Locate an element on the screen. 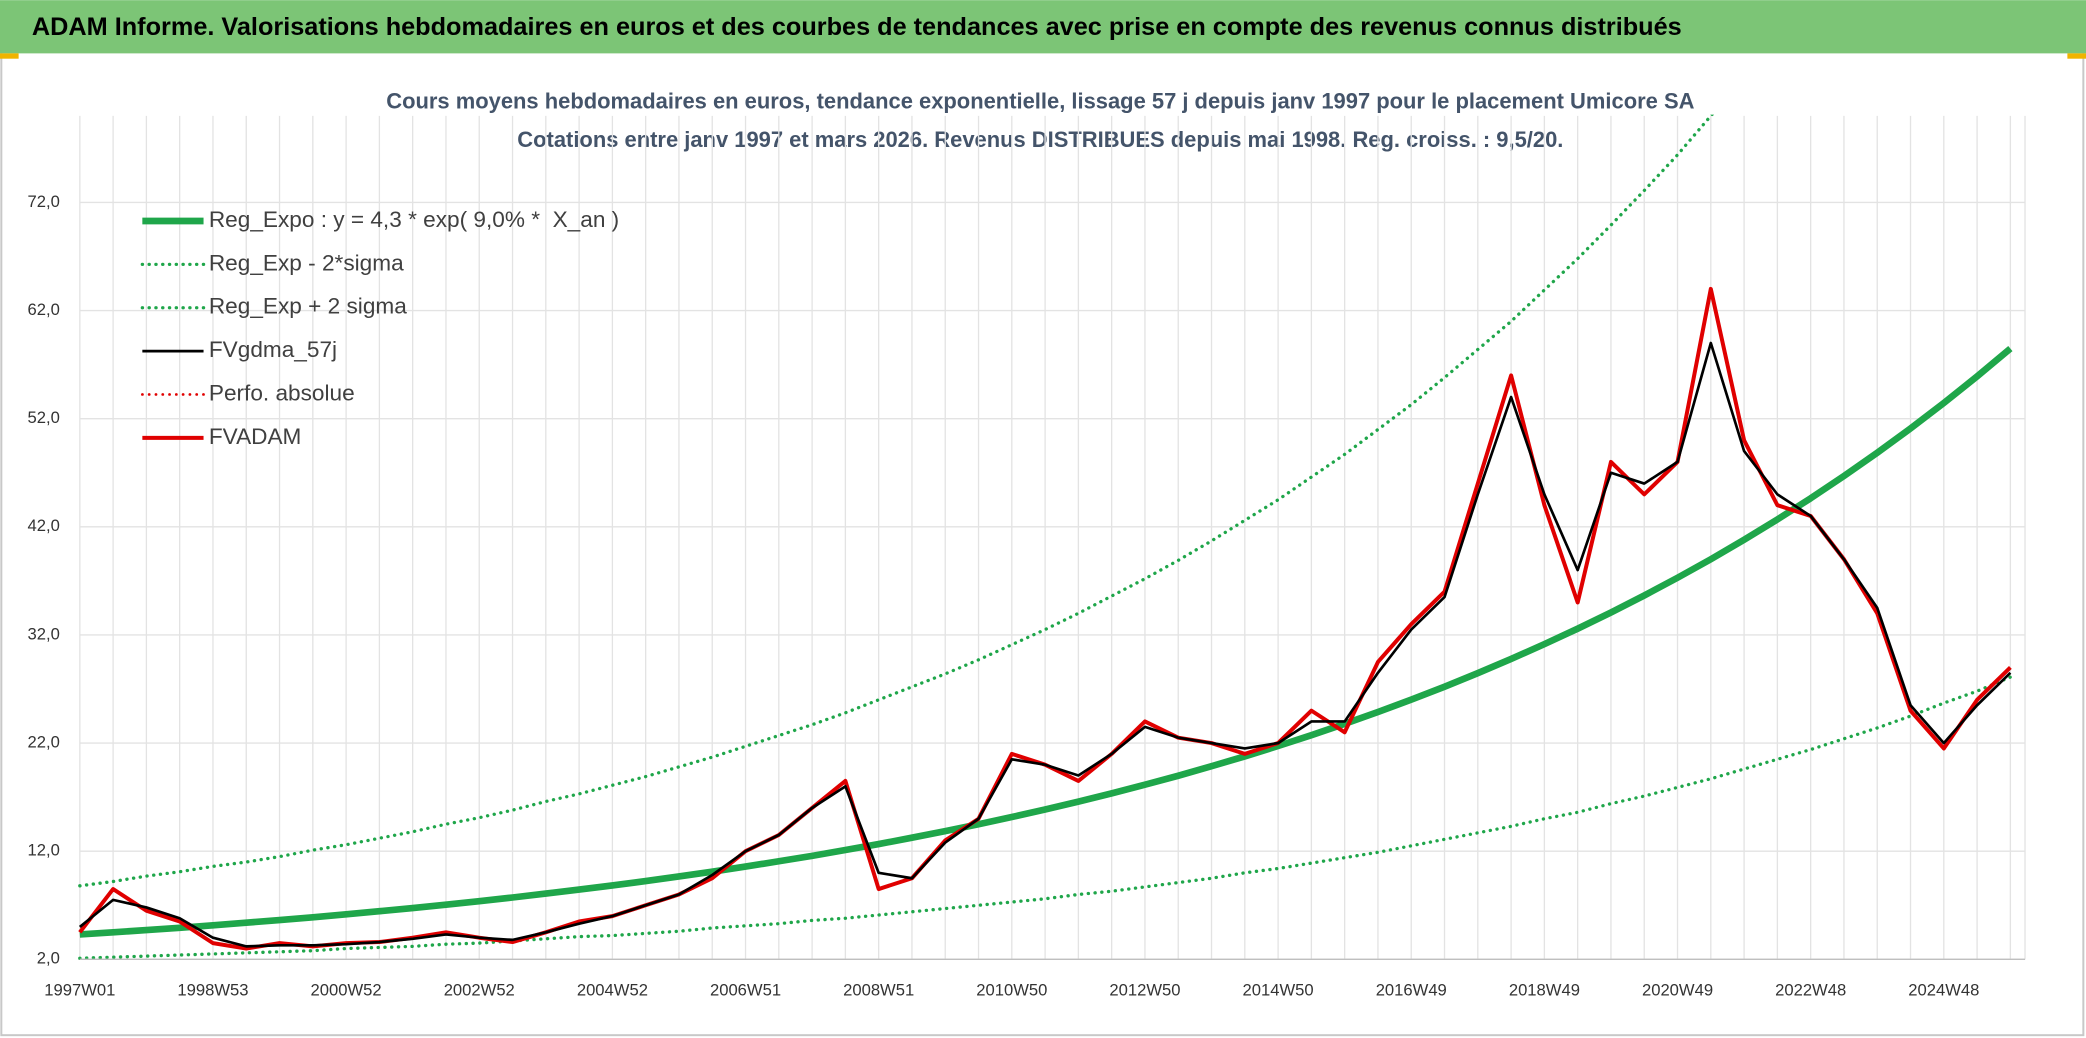  header-band is located at coordinates (1043, 27).